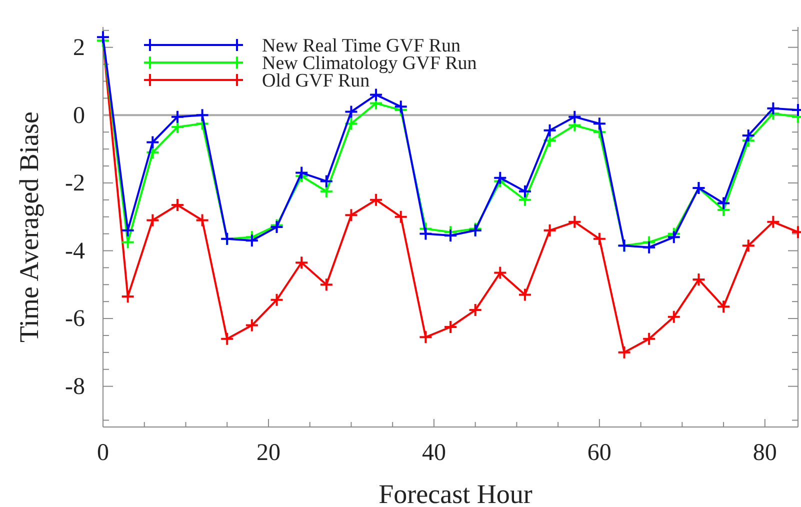  I want to click on y-tick-label: -8, so click(75, 387).